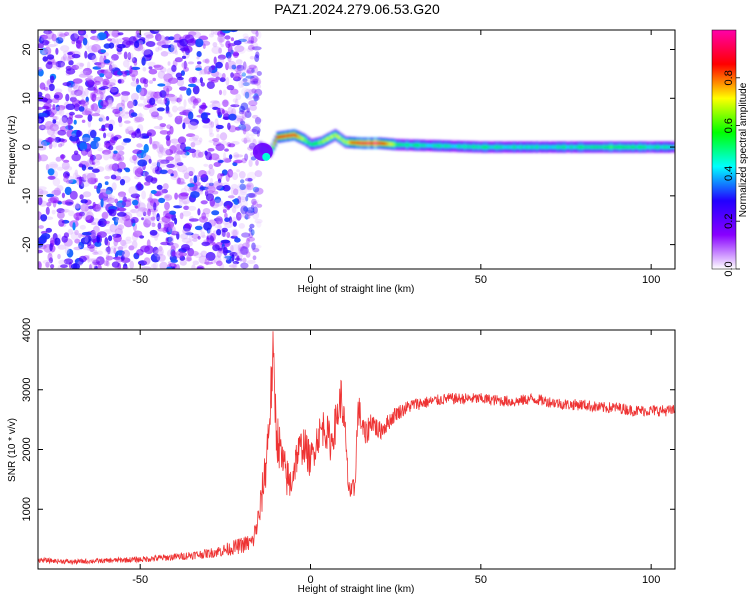 The width and height of the screenshot is (750, 605). Describe the element at coordinates (651, 280) in the screenshot. I see `spectrogram-x-tick-label: 100` at that location.